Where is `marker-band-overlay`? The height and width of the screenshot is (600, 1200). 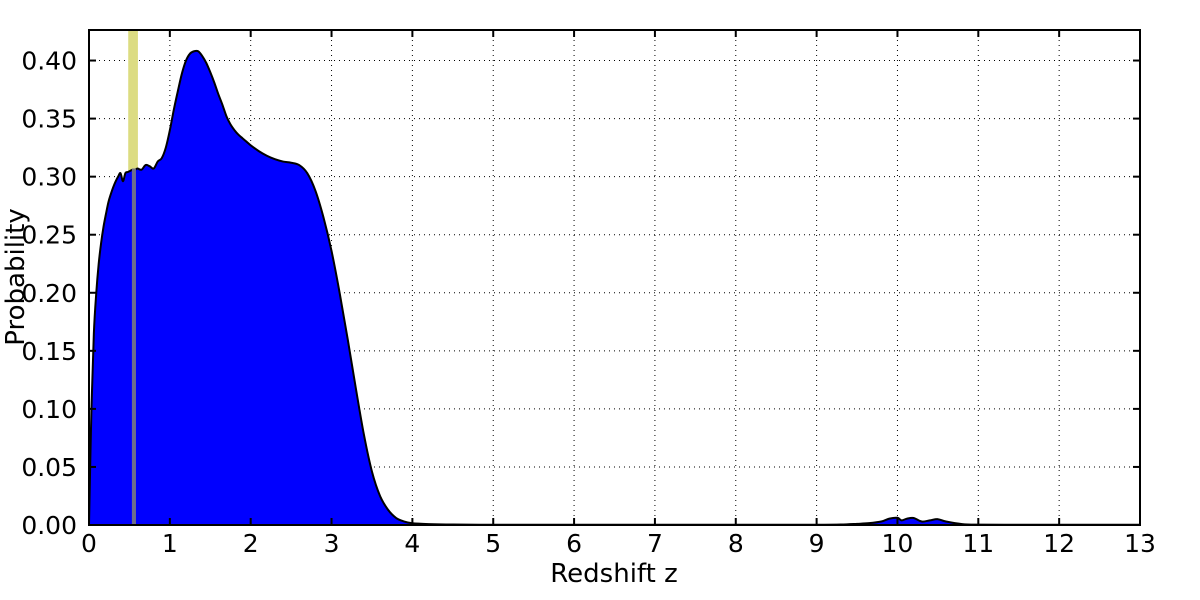
marker-band-overlay is located at coordinates (133, 346).